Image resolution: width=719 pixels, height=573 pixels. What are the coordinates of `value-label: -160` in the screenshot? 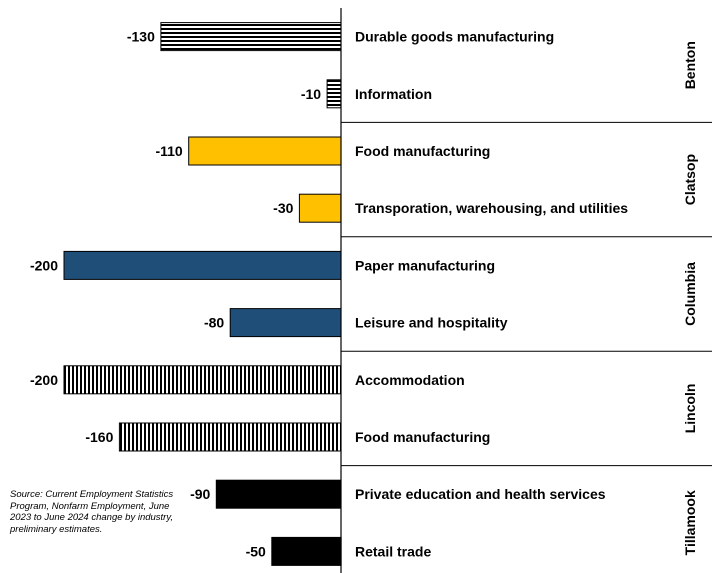 It's located at (99, 437).